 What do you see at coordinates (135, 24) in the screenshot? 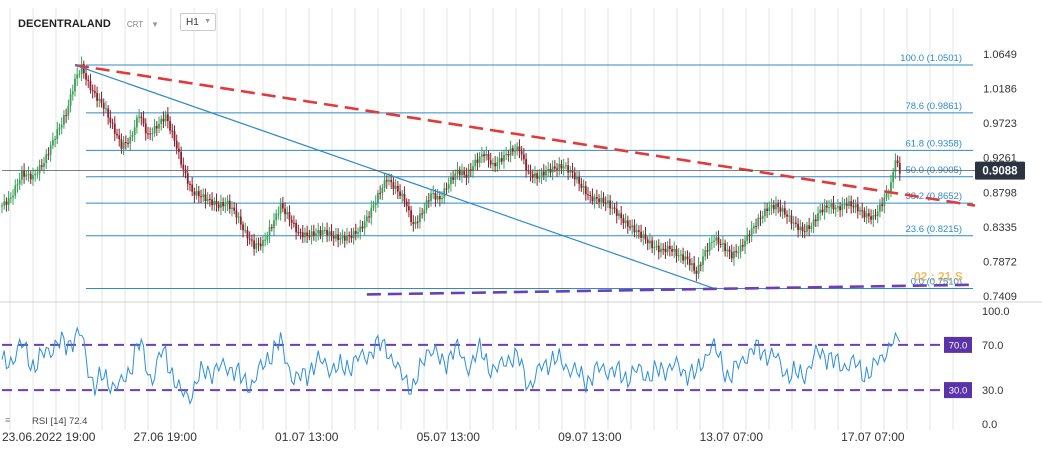
I see `symbol-subtitle: CRT` at bounding box center [135, 24].